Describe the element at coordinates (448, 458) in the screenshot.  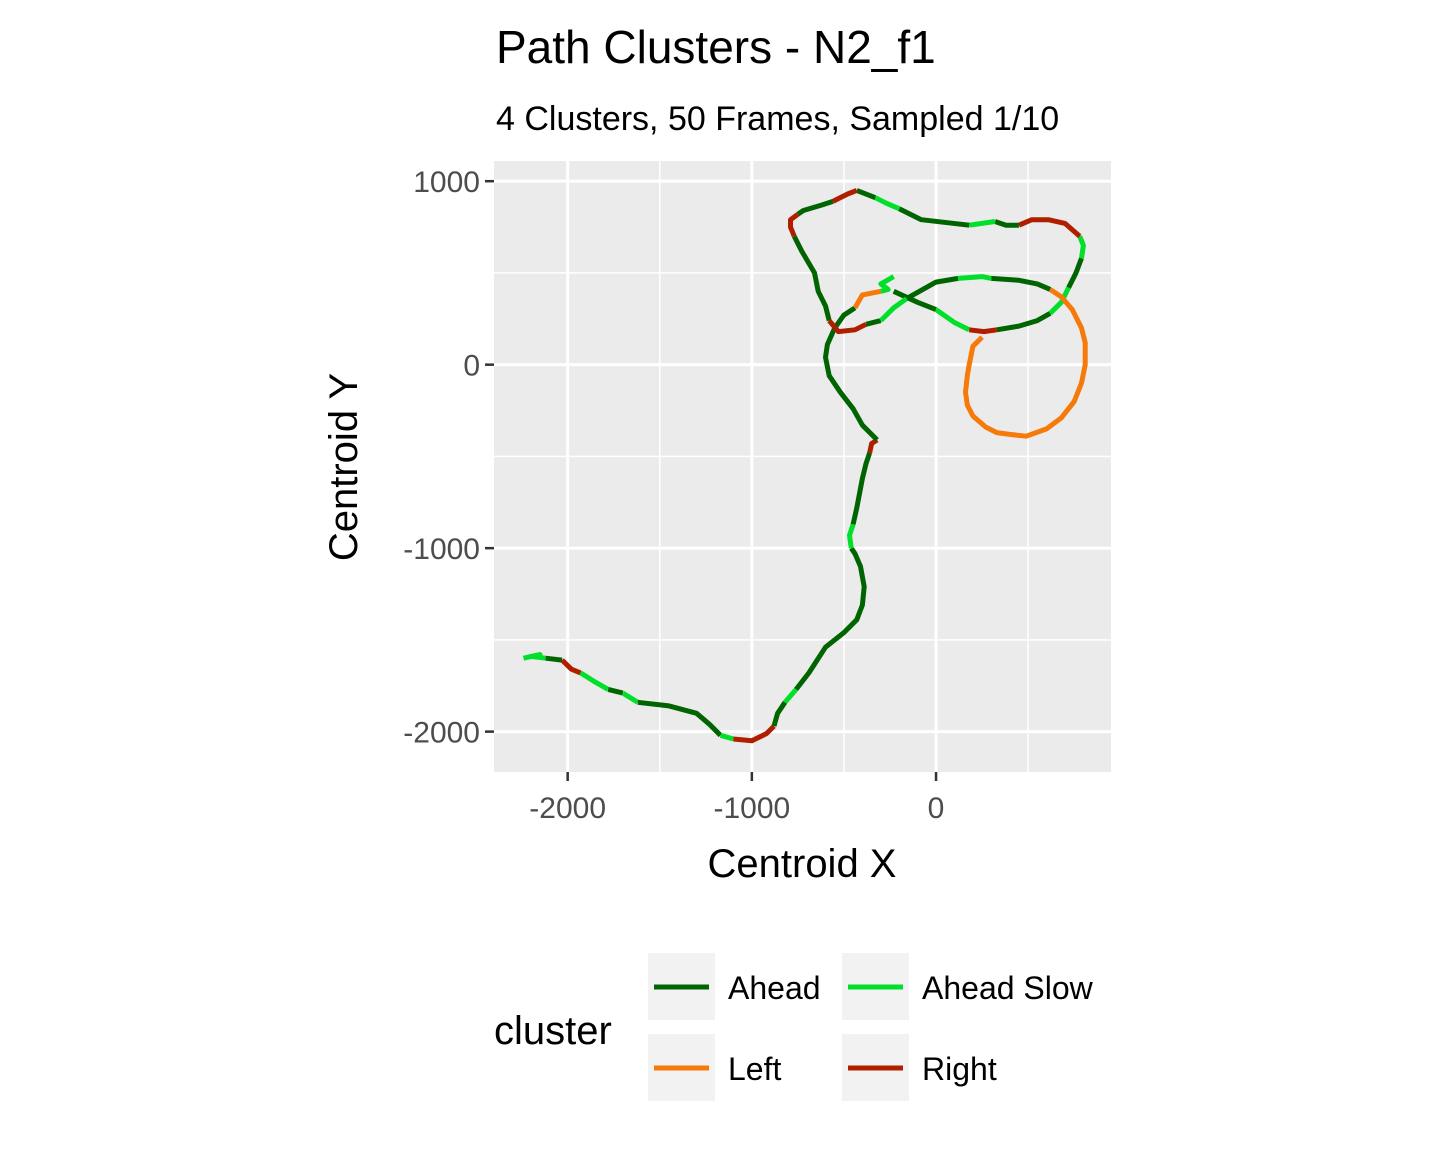
I see `y-axis: 1000 0 -1000 -2000` at that location.